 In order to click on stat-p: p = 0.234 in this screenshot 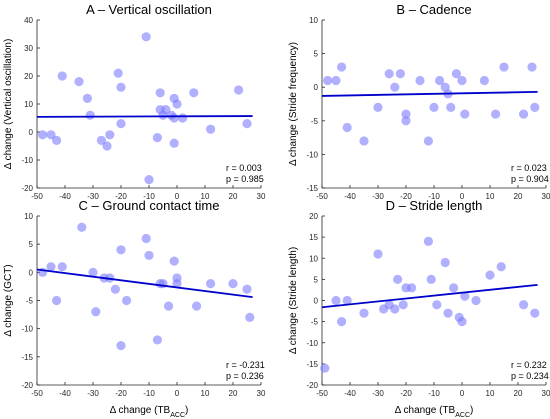, I will do `click(530, 376)`.